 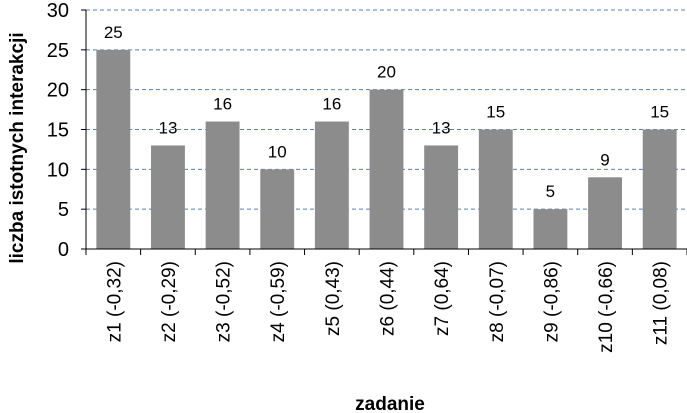 I want to click on x-tick-label: z8 (-0,07), so click(x=497, y=301).